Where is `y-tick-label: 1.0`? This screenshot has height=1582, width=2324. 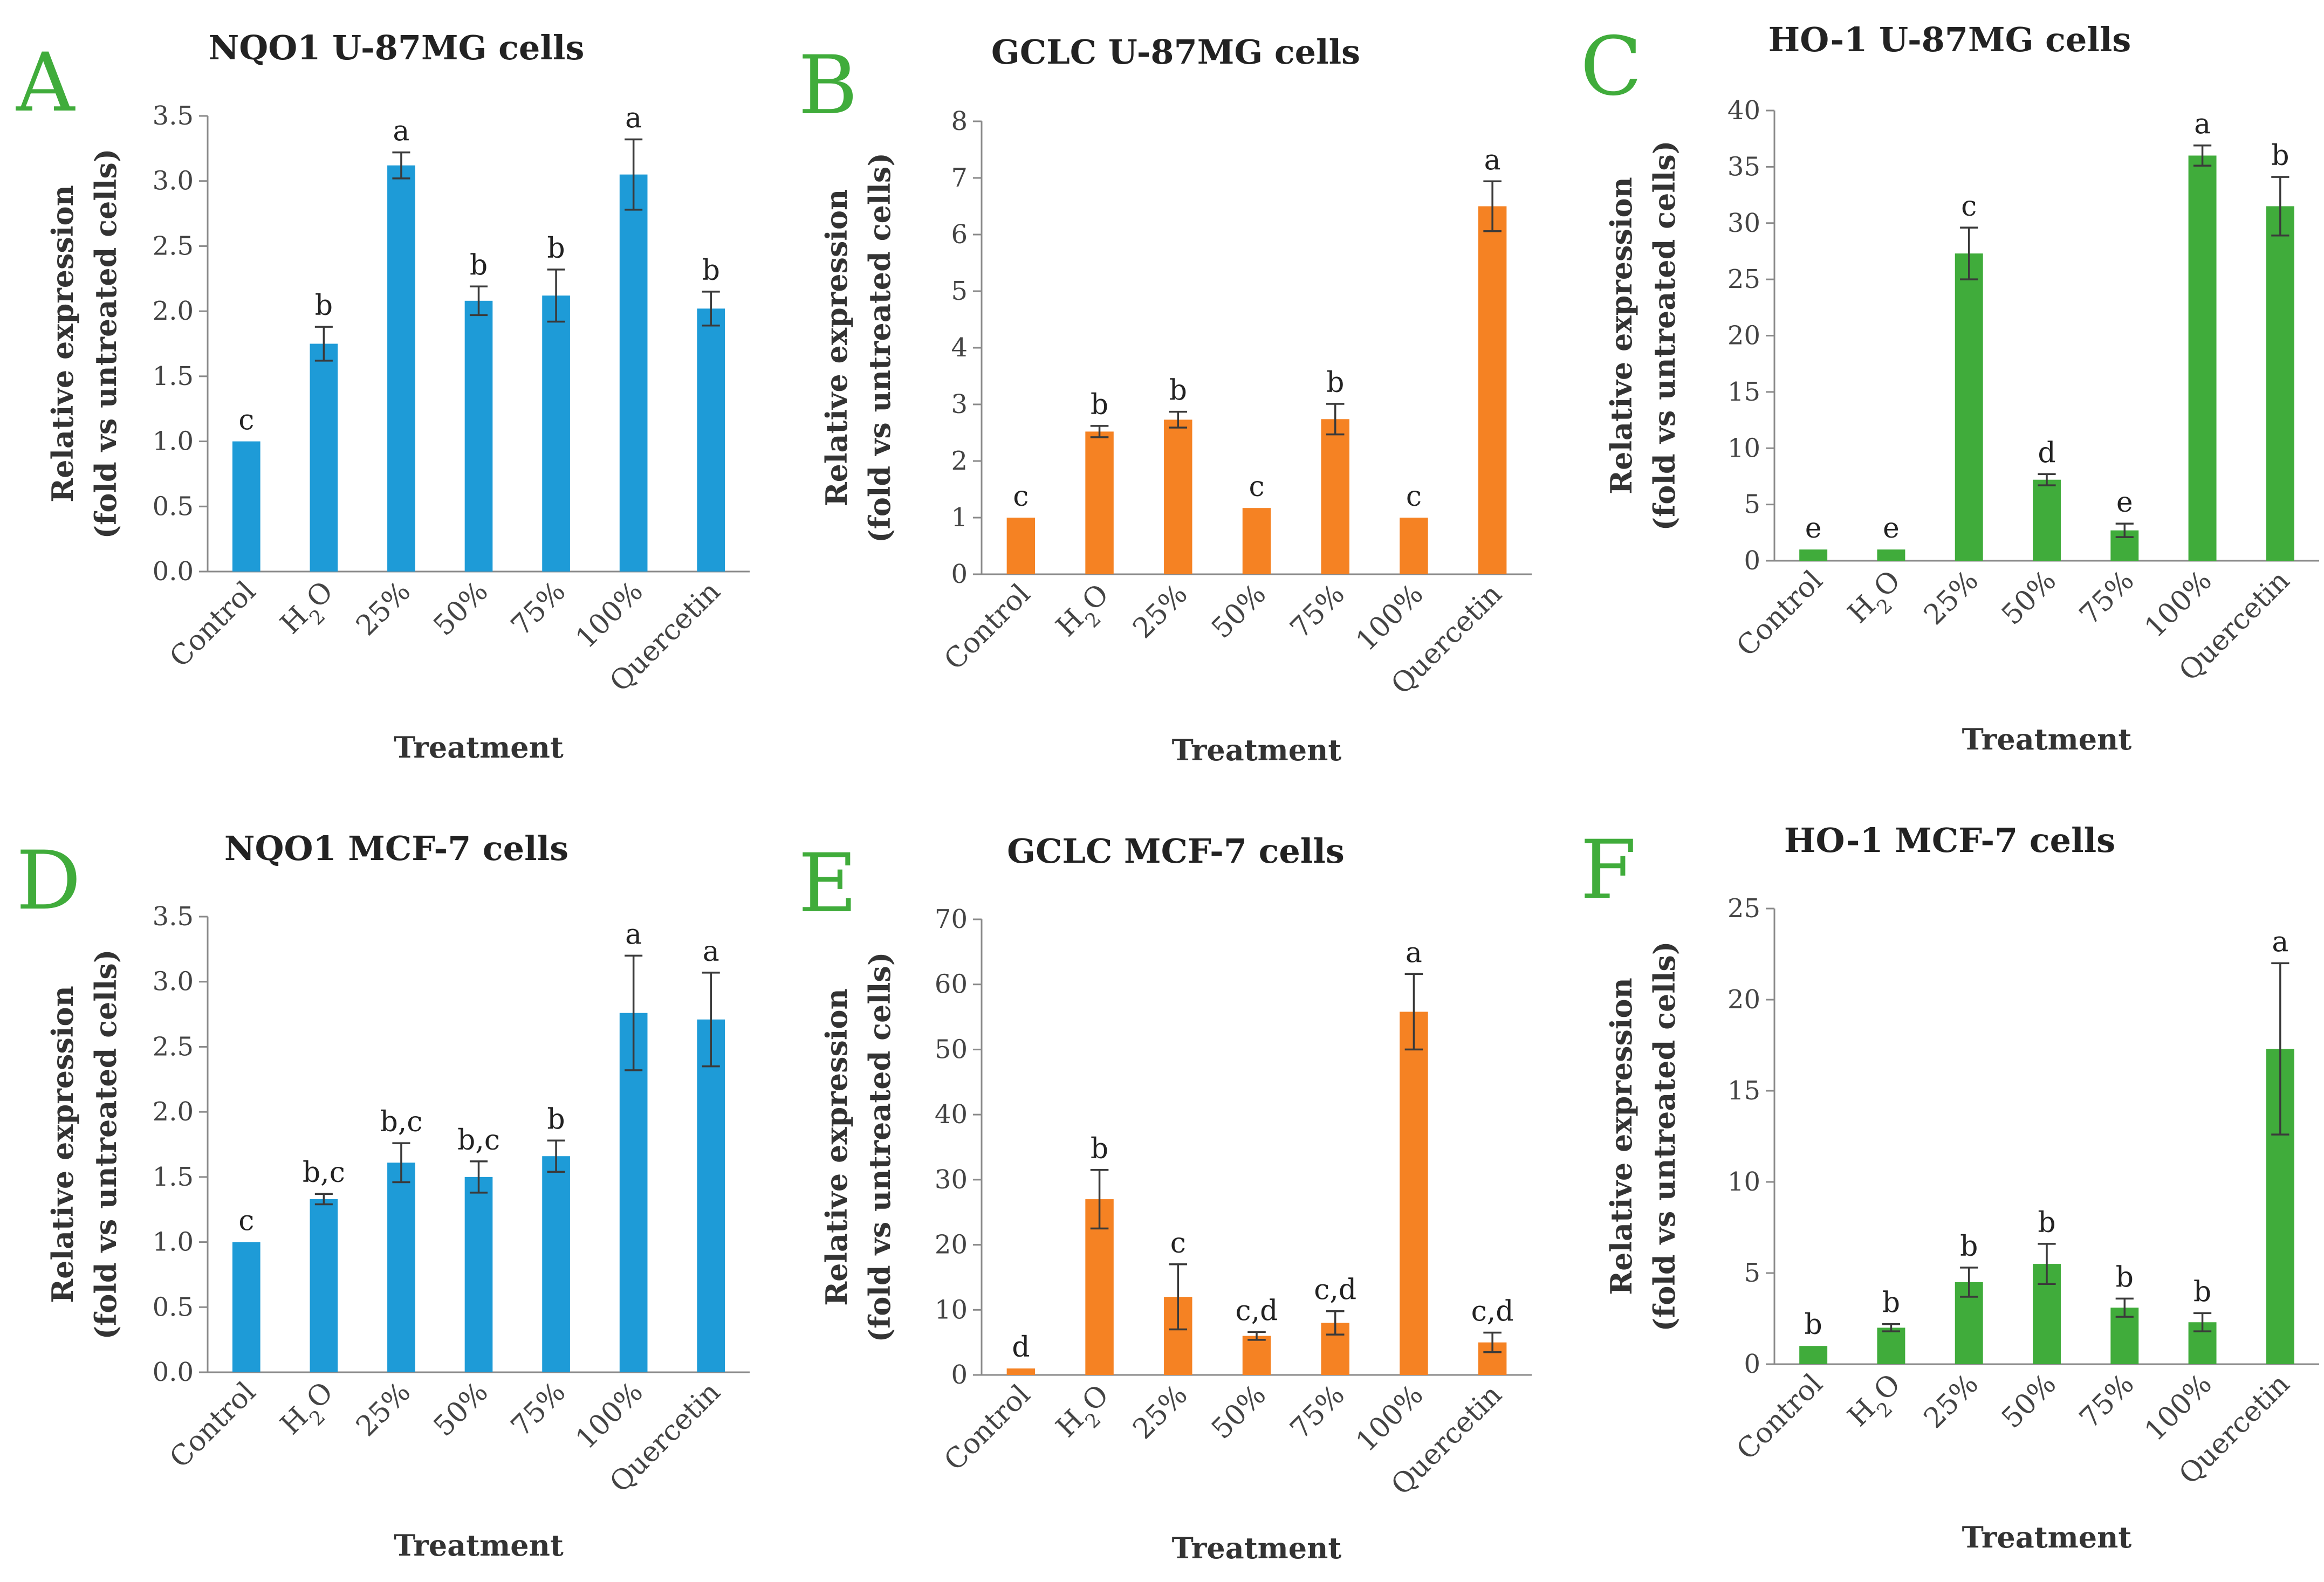
y-tick-label: 1.0 is located at coordinates (173, 442).